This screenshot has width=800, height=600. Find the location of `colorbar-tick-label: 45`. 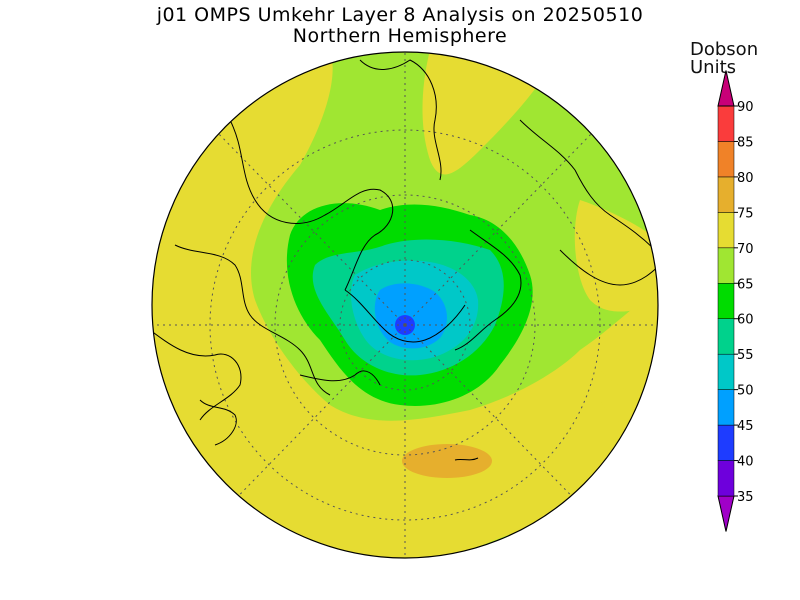

colorbar-tick-label: 45 is located at coordinates (745, 426).